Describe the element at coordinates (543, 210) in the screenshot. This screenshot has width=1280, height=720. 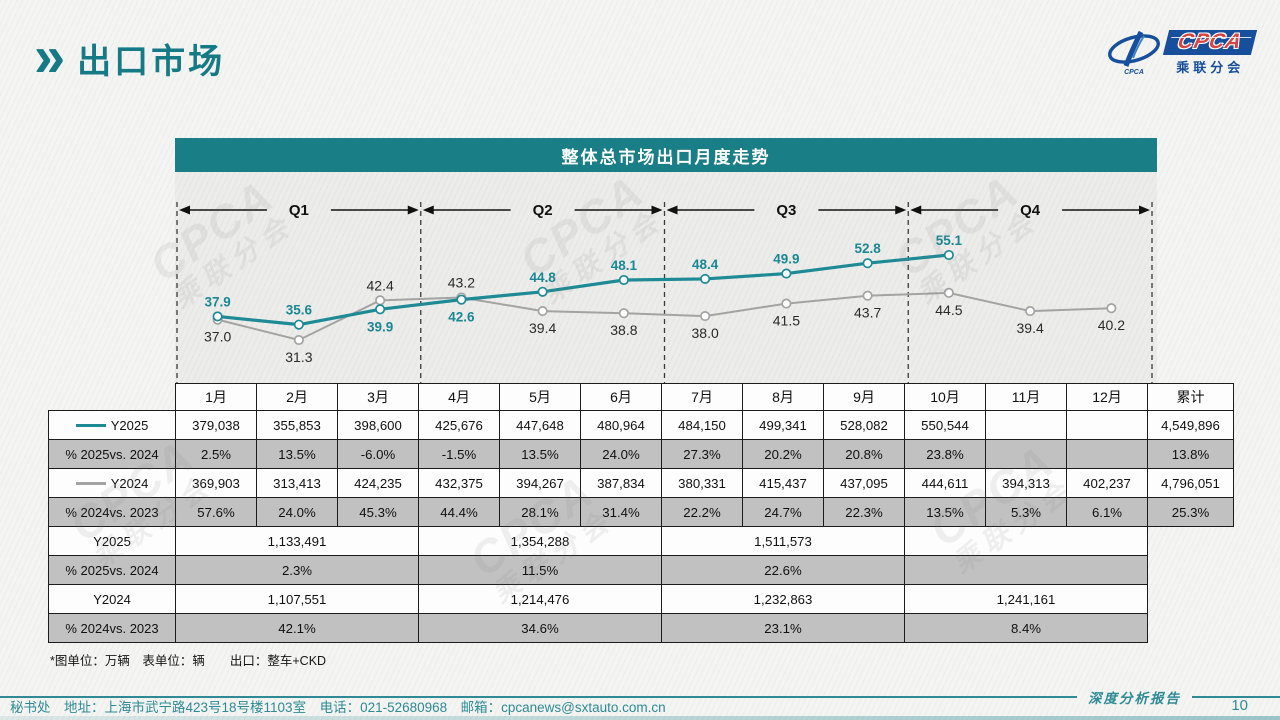
I see `quarter-label: Q2` at that location.